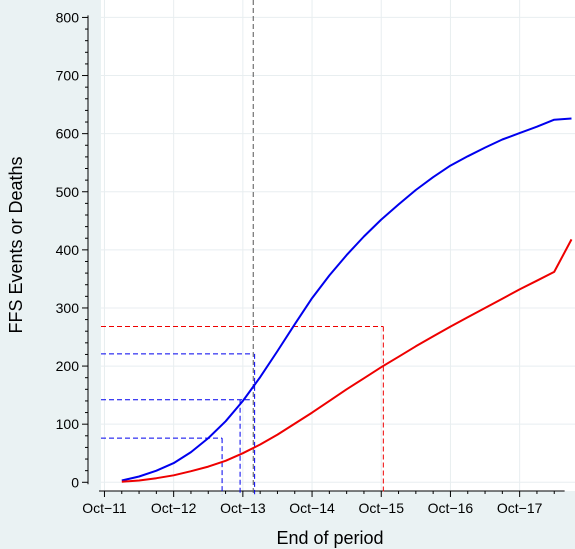 The height and width of the screenshot is (549, 575). I want to click on y-tick-label: 100, so click(68, 424).